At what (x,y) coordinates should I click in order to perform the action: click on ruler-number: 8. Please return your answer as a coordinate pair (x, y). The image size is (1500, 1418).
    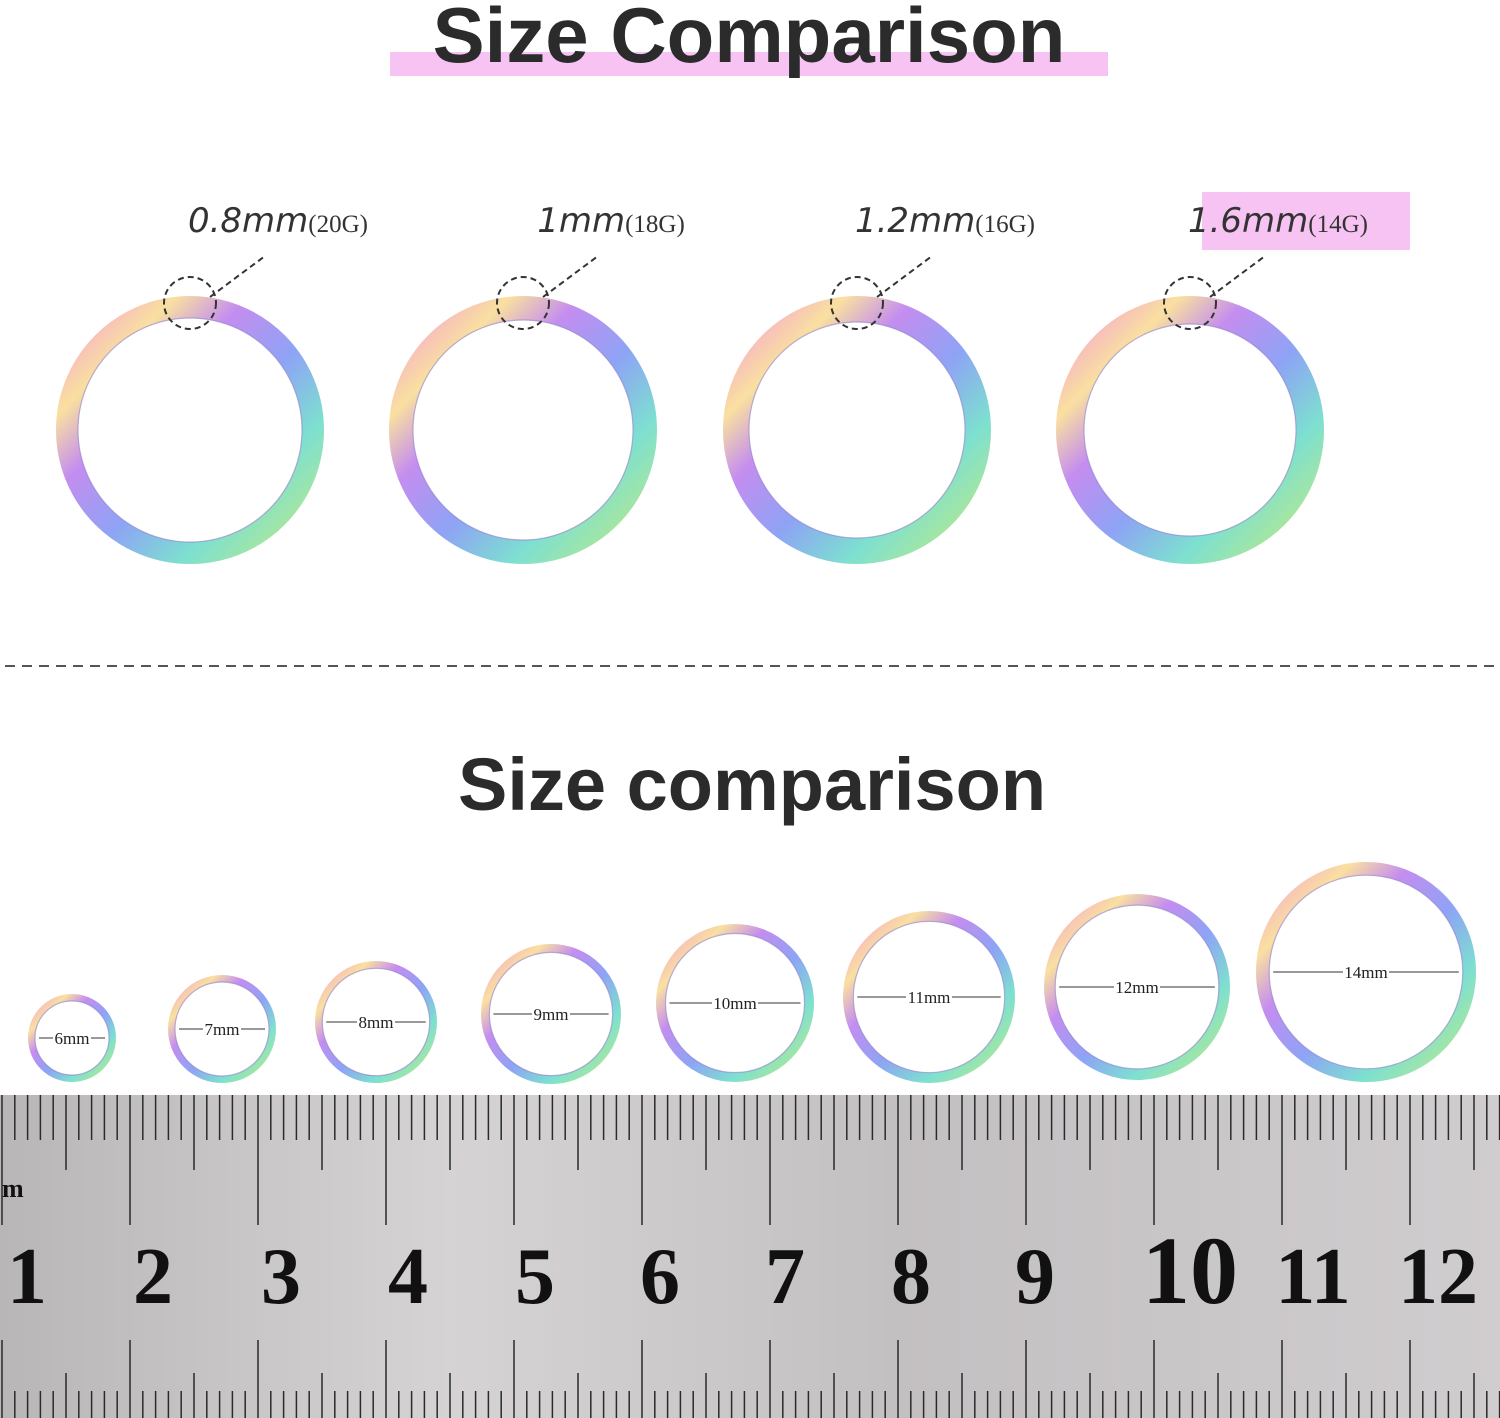
    Looking at the image, I should click on (911, 1277).